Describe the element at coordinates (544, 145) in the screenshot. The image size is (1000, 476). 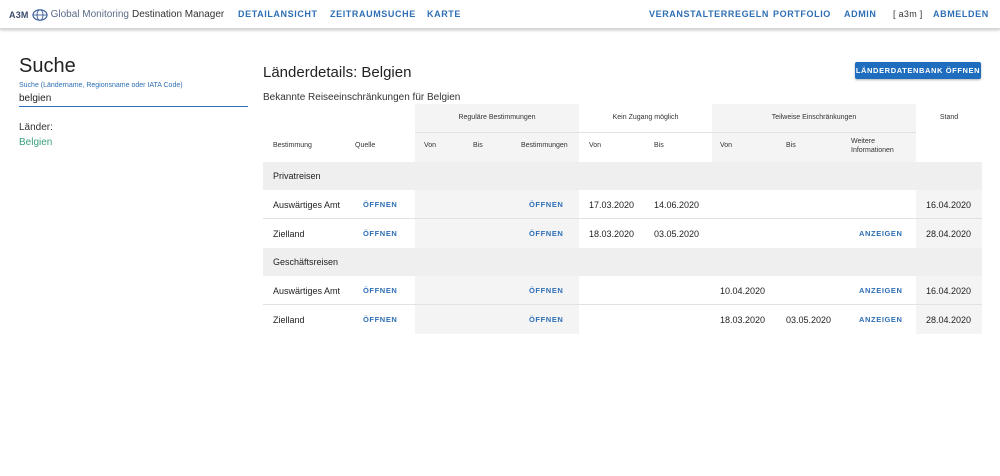
I see `col-bestimmungen: Bestimmungen` at that location.